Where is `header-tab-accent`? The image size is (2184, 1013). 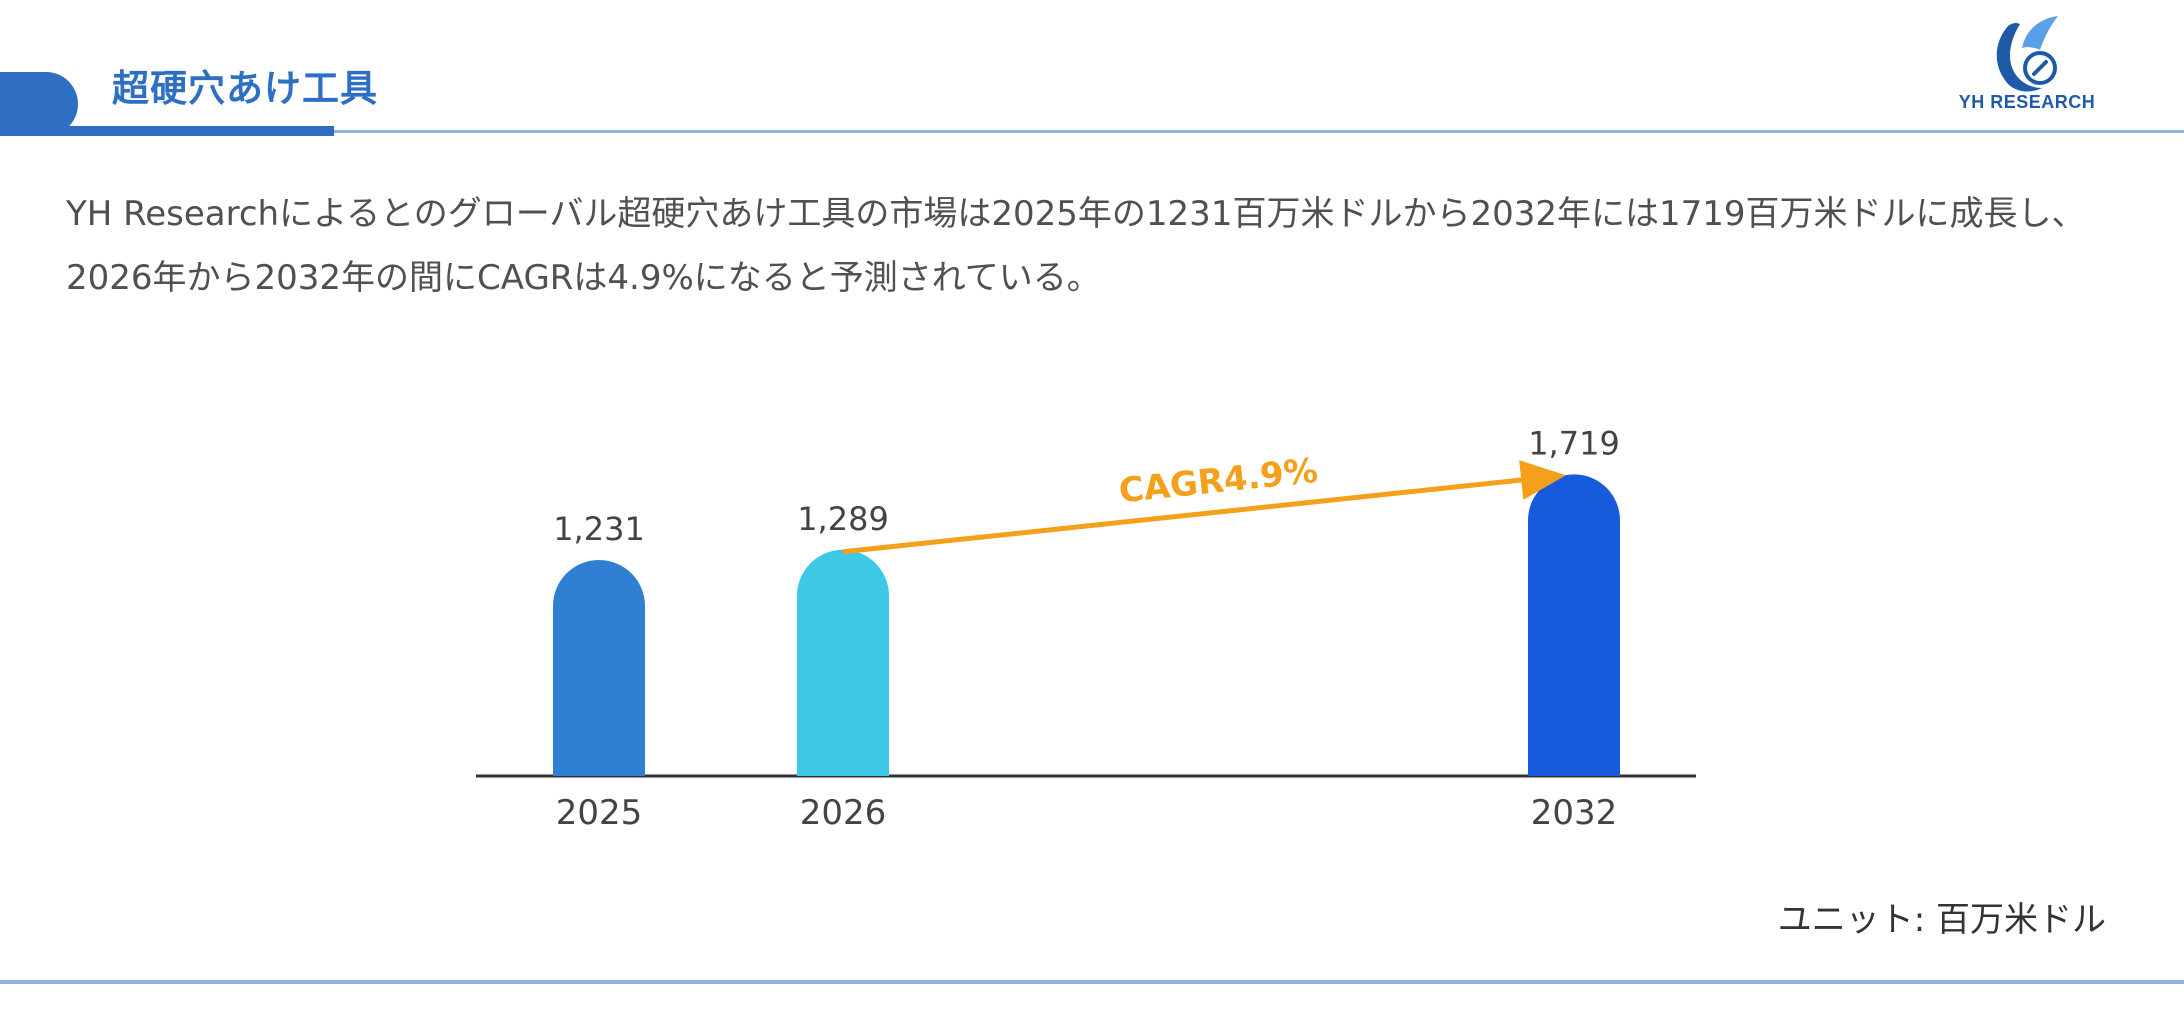 header-tab-accent is located at coordinates (39, 104).